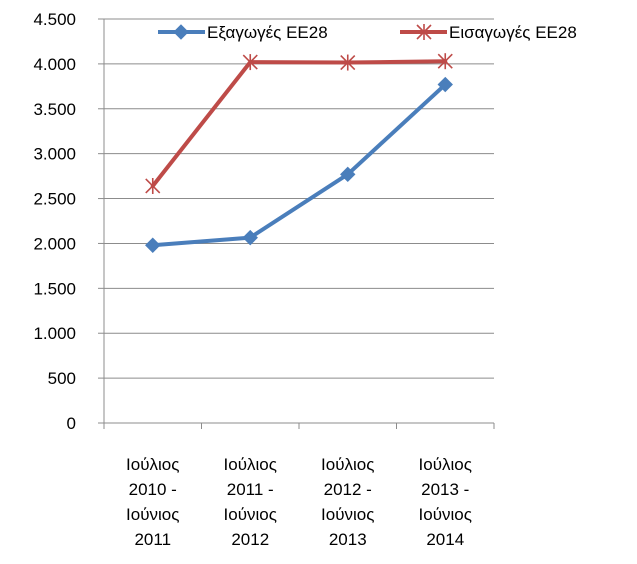 The height and width of the screenshot is (564, 637). I want to click on y-tick-label-9: 4.500, so click(54, 19).